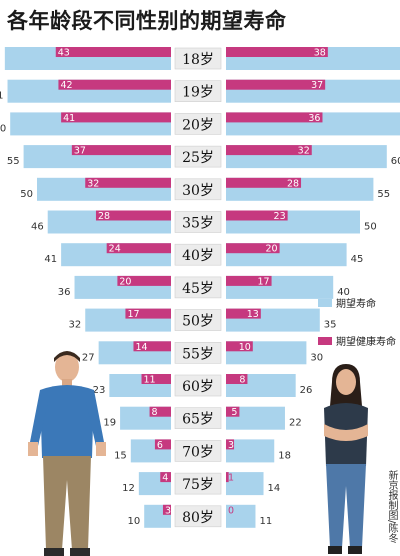  Describe the element at coordinates (356, 304) in the screenshot. I see `legend-label-life-expectancy: 期望寿命` at that location.